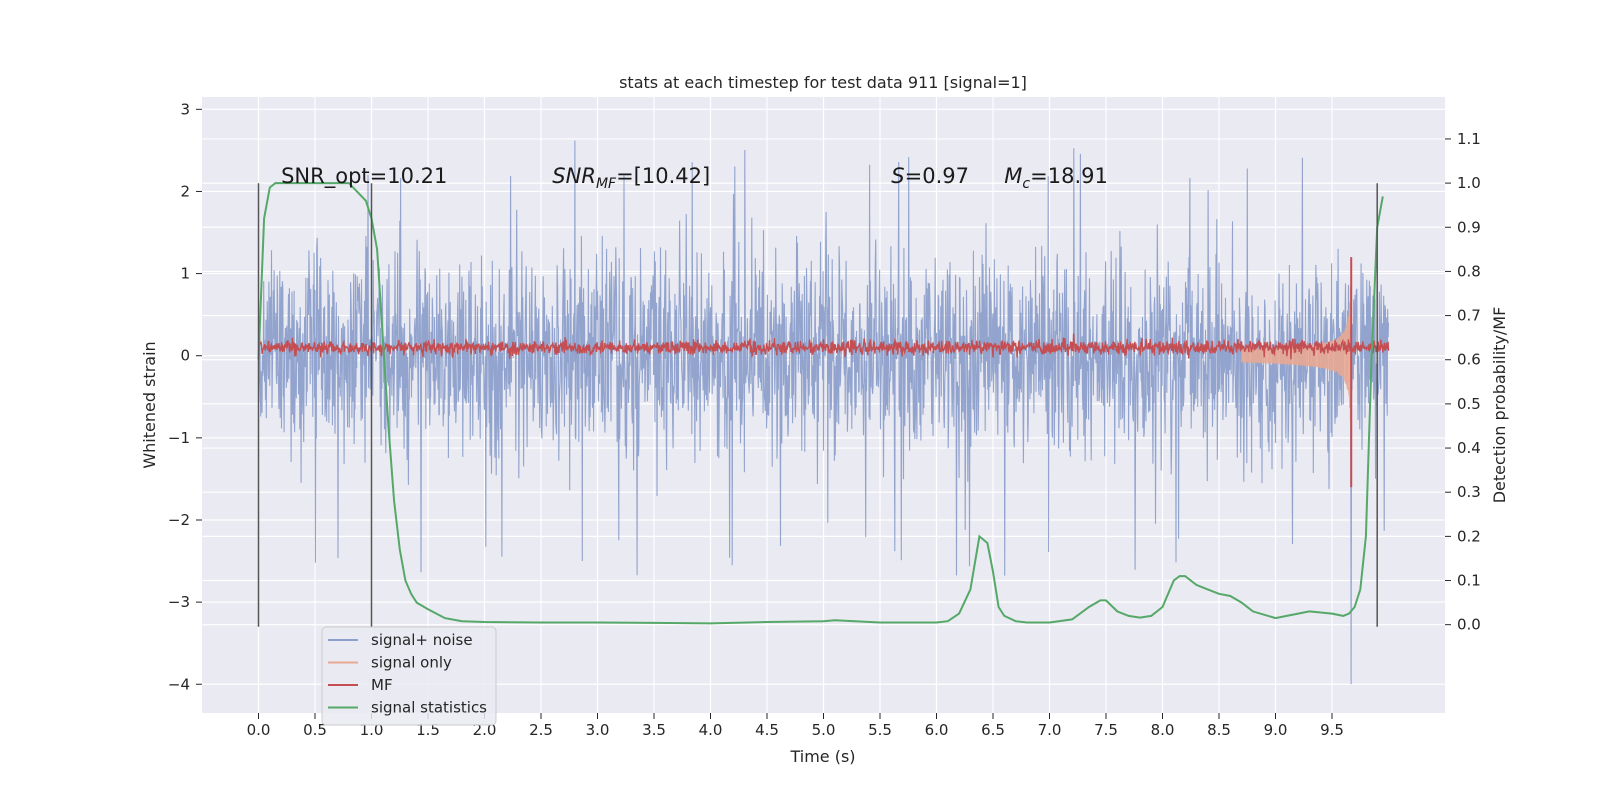  Describe the element at coordinates (1499, 405) in the screenshot. I see `y2-axis-label: Detection probability/MF` at that location.